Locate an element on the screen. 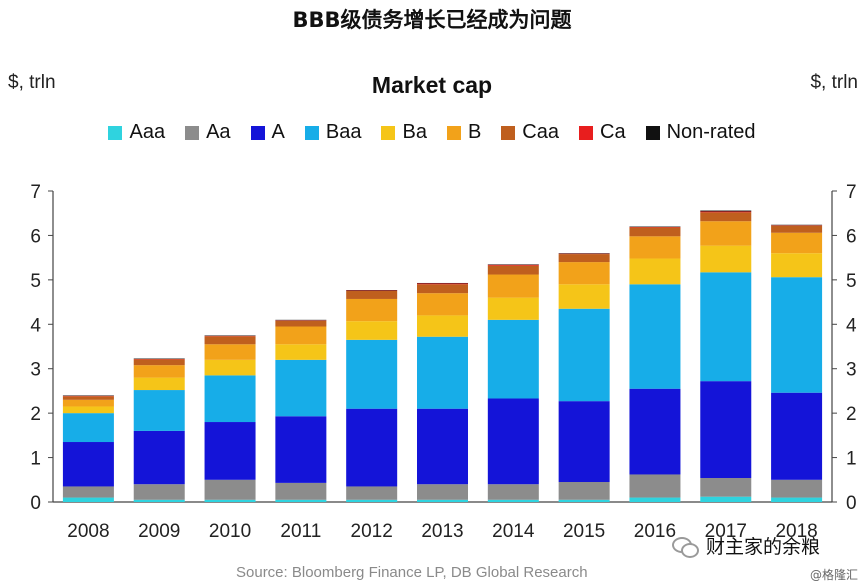  bar-segment-b-2014 is located at coordinates (513, 286).